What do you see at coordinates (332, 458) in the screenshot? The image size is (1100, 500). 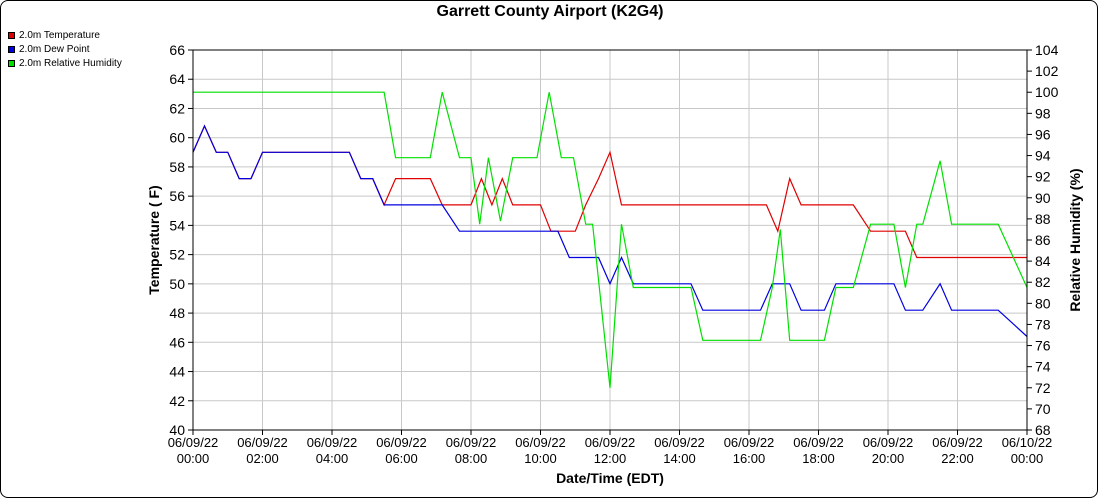 I see `x-tick-time-label: 04:00` at bounding box center [332, 458].